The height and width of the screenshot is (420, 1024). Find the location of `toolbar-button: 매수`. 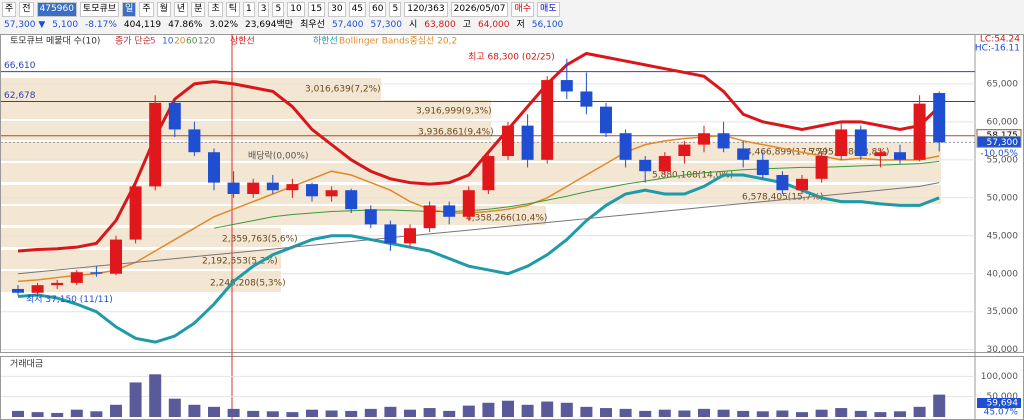

toolbar-button: 매수 is located at coordinates (523, 9).